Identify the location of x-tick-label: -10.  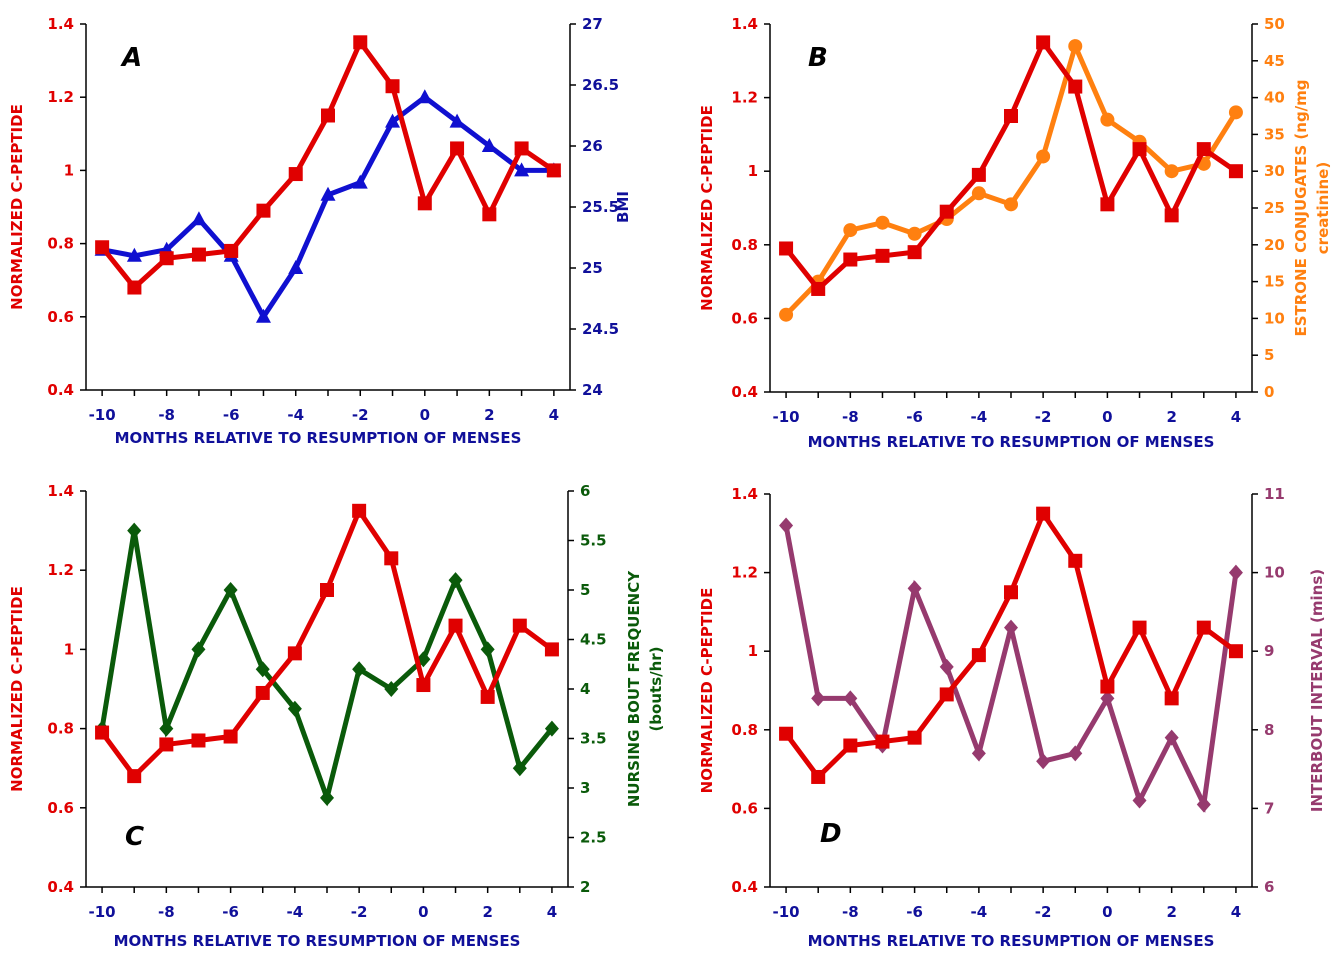
(102, 415).